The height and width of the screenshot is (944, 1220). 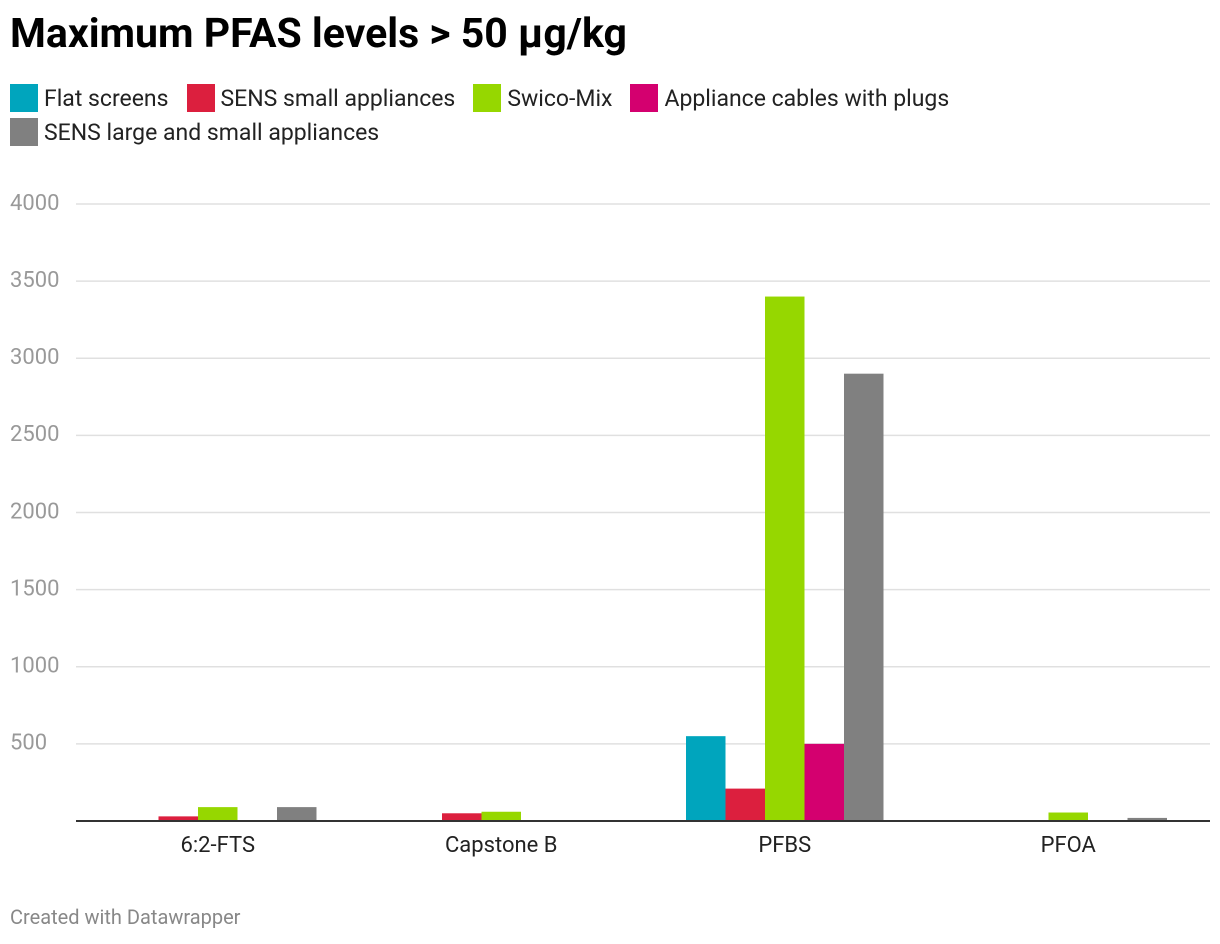 What do you see at coordinates (212, 132) in the screenshot?
I see `legend-label: SENS large and small appliances` at bounding box center [212, 132].